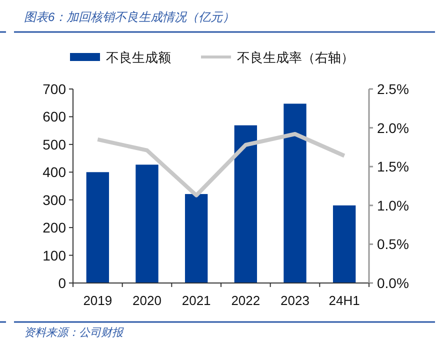  What do you see at coordinates (221, 165) in the screenshot?
I see `line-series` at bounding box center [221, 165].